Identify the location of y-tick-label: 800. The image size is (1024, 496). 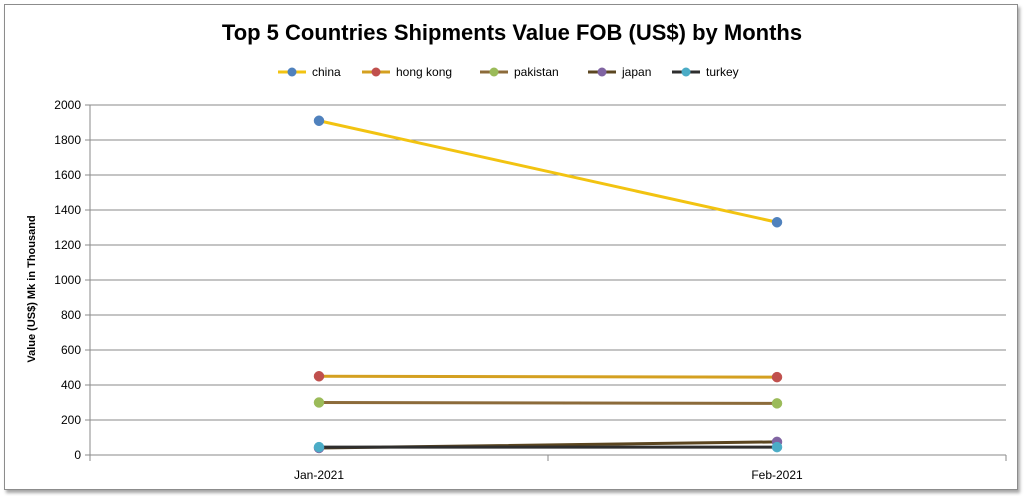
(71, 315).